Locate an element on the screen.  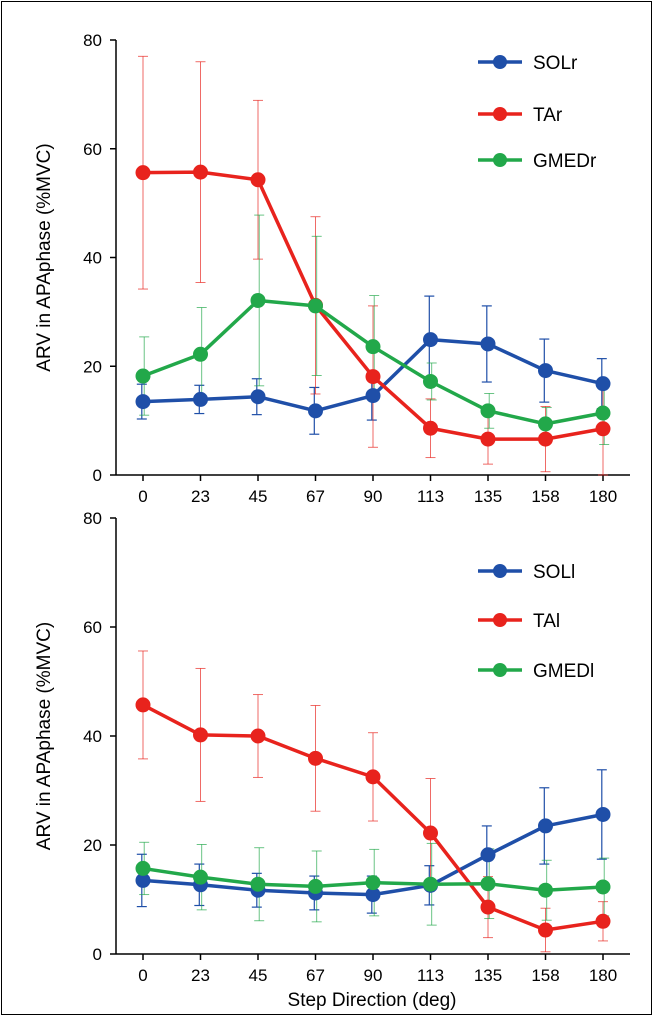
chart1-legend-label-TAl: TAl is located at coordinates (546, 621).